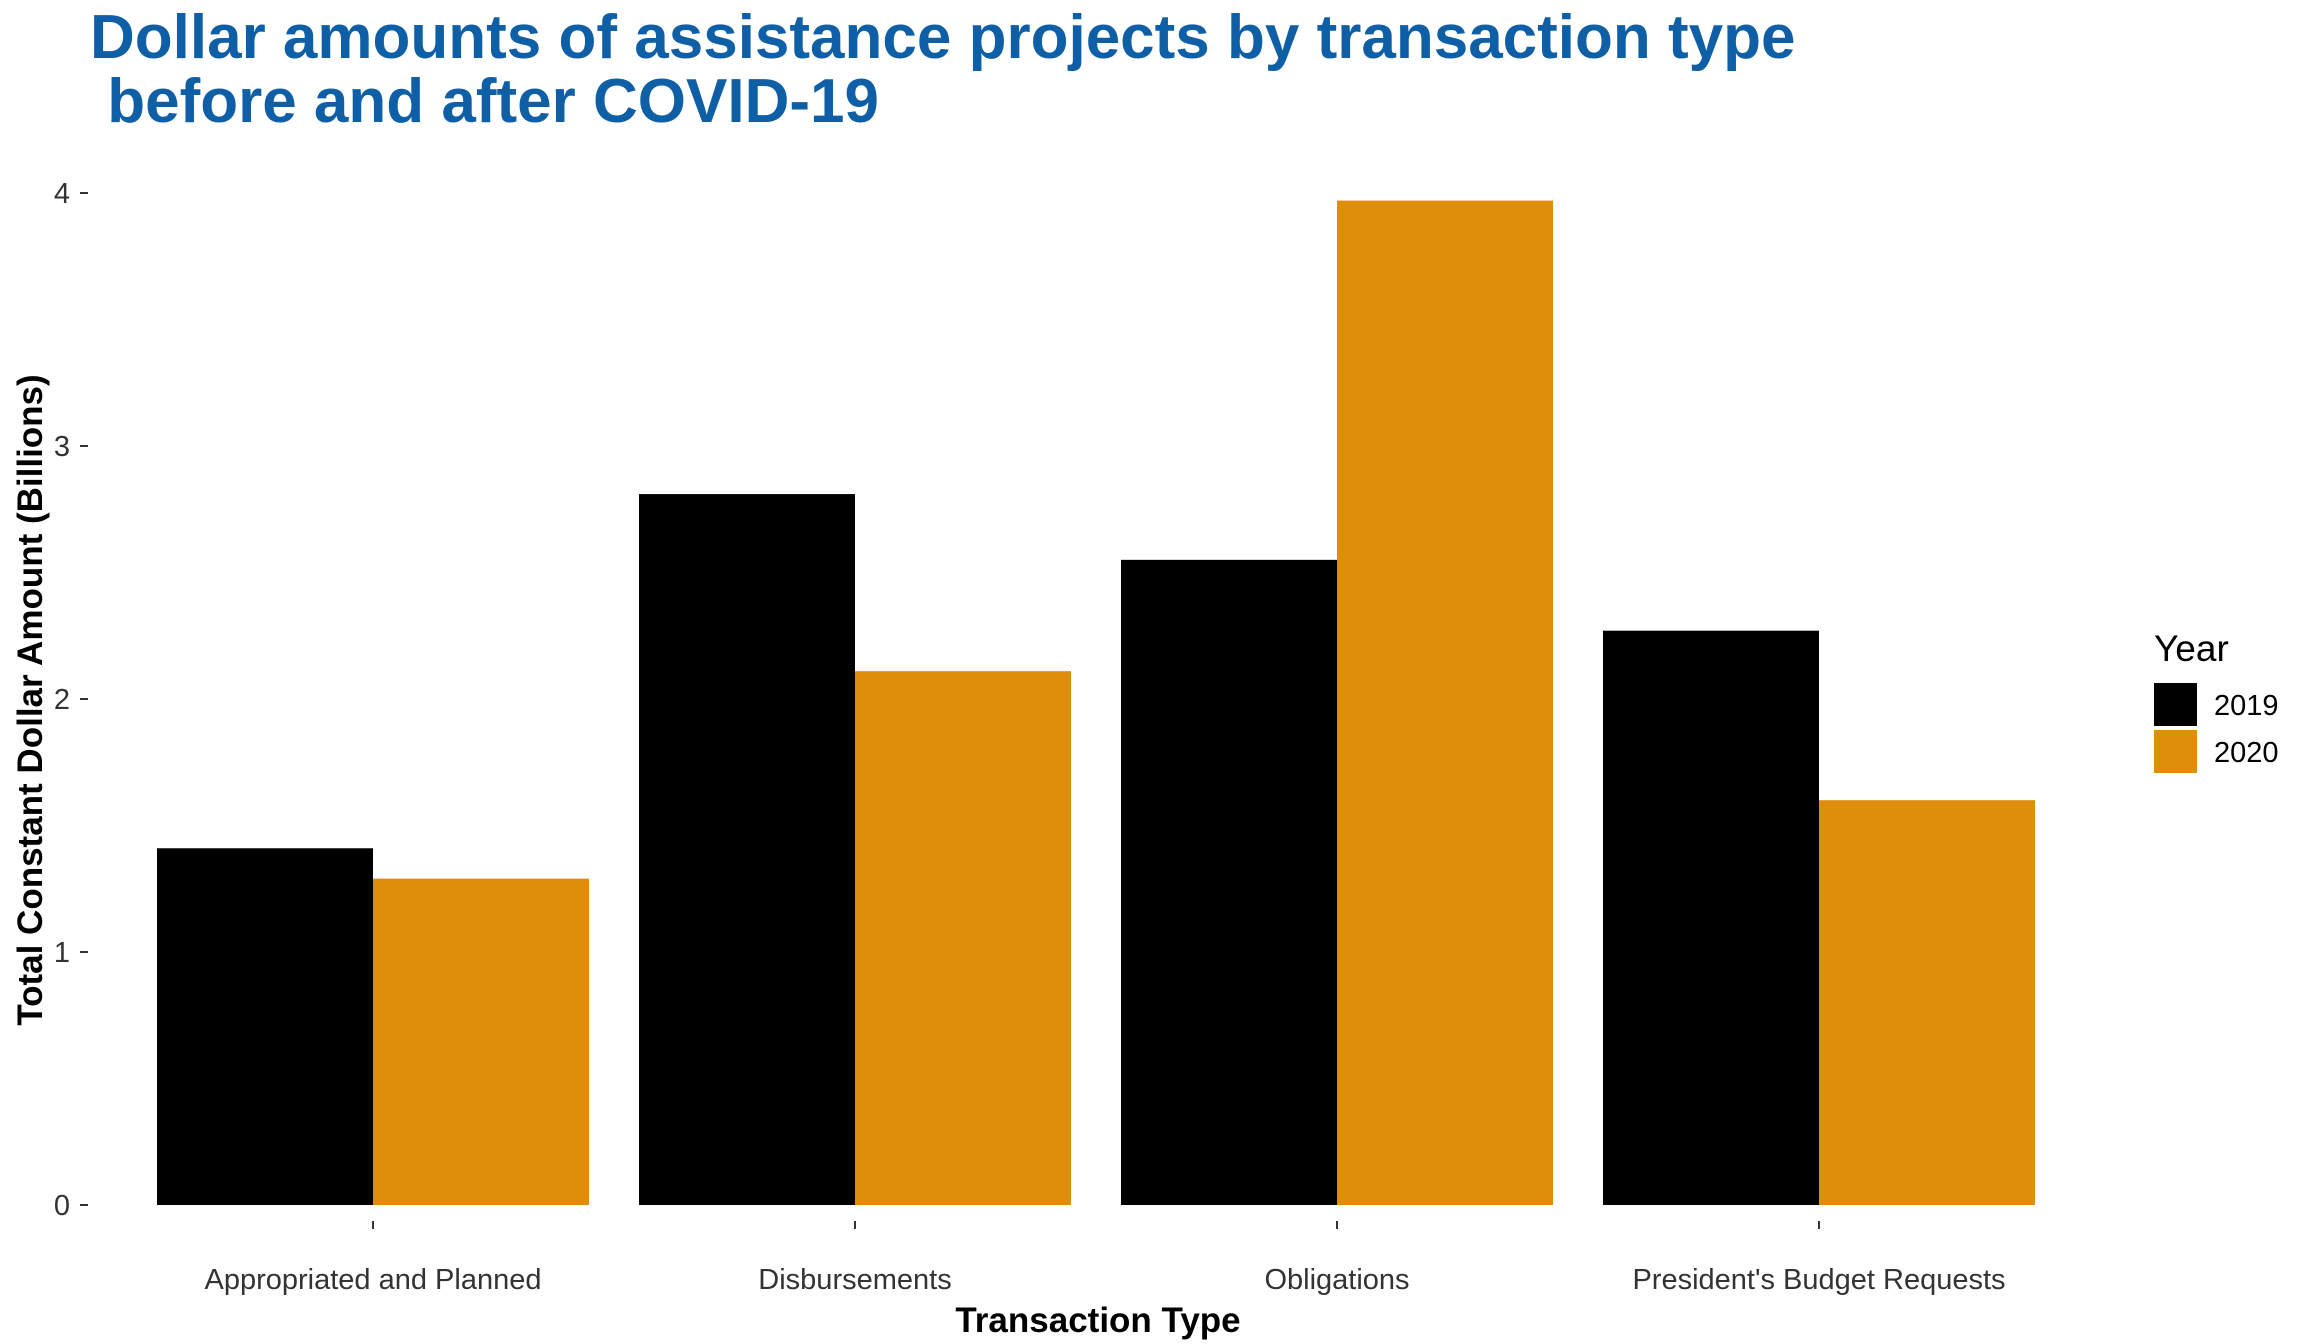 The height and width of the screenshot is (1344, 2304). Describe the element at coordinates (71, 700) in the screenshot. I see `y-axis: 0 1 2 3 4` at that location.